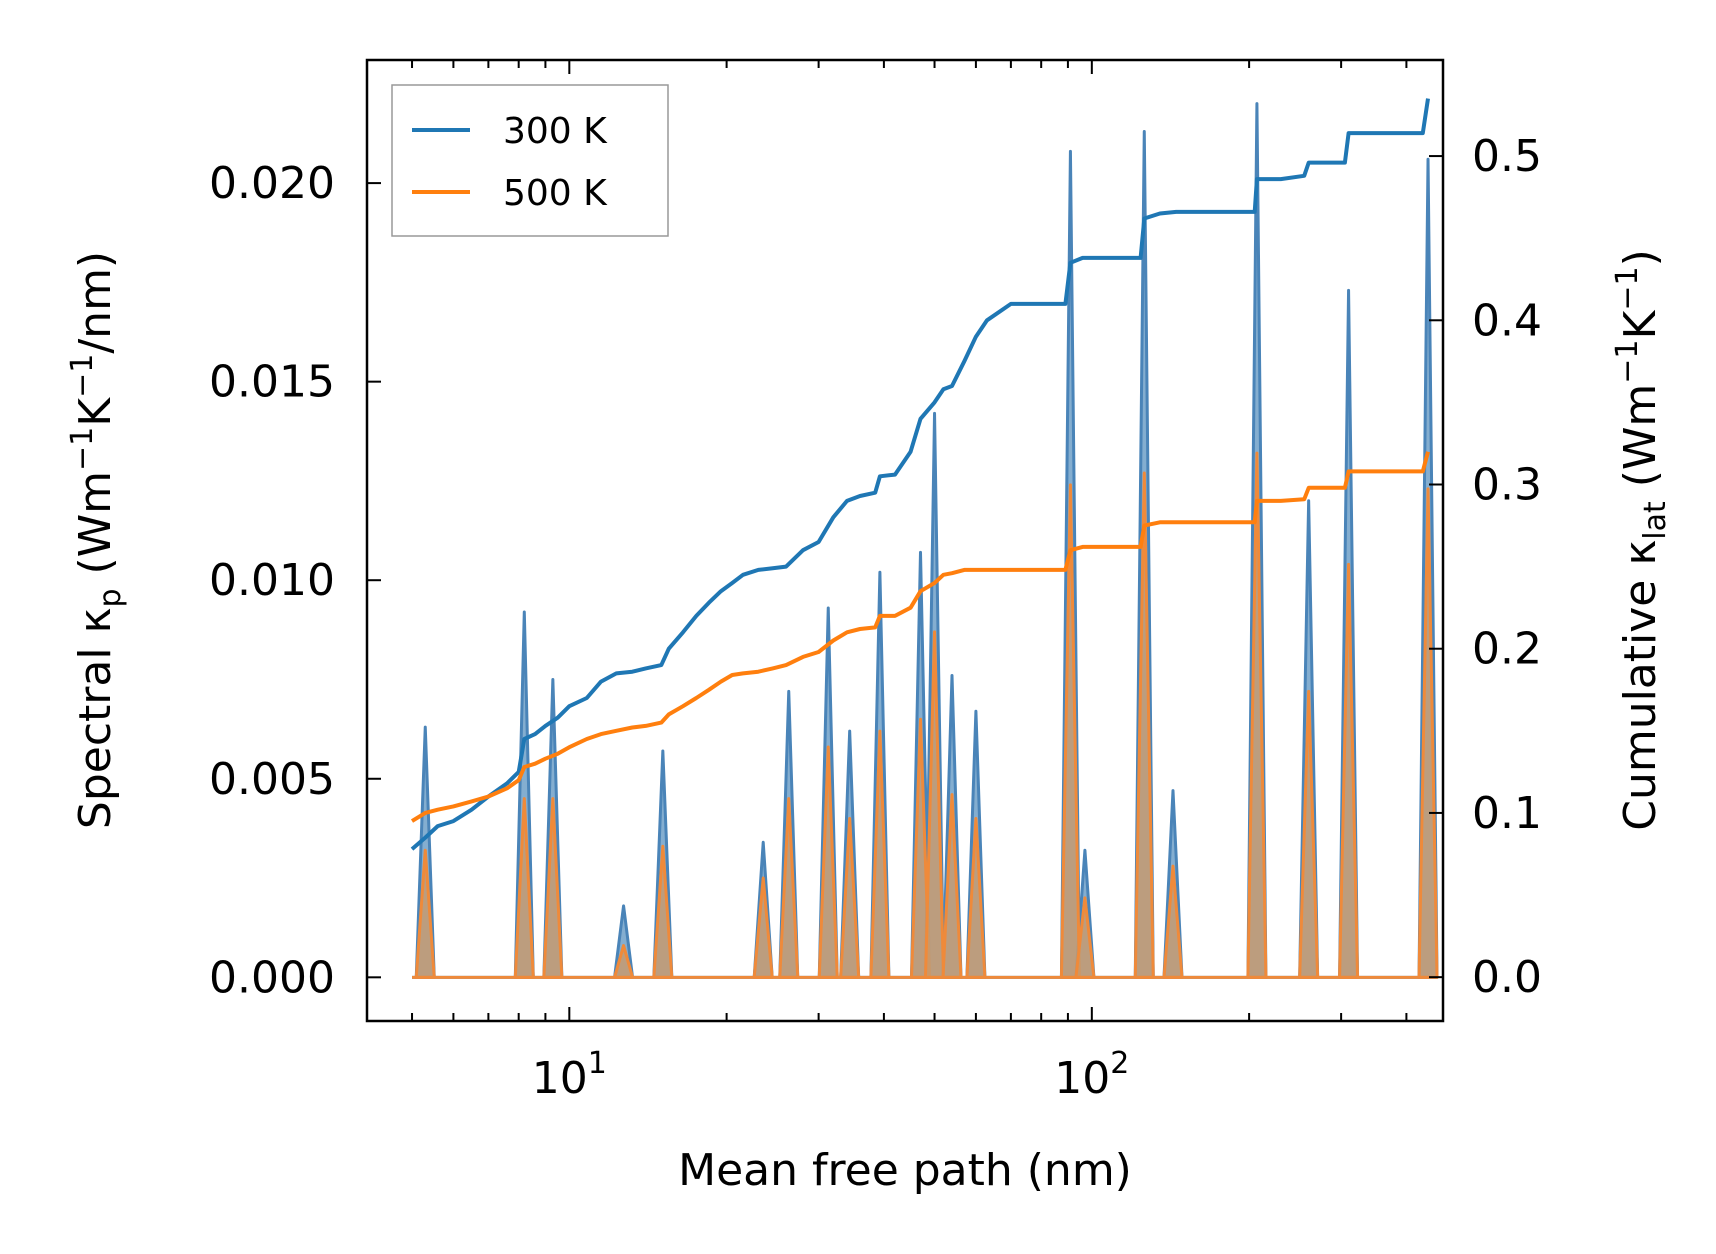 The image size is (1716, 1254). Describe the element at coordinates (1507, 320) in the screenshot. I see `y-right-tick-label-4: 0.4` at that location.